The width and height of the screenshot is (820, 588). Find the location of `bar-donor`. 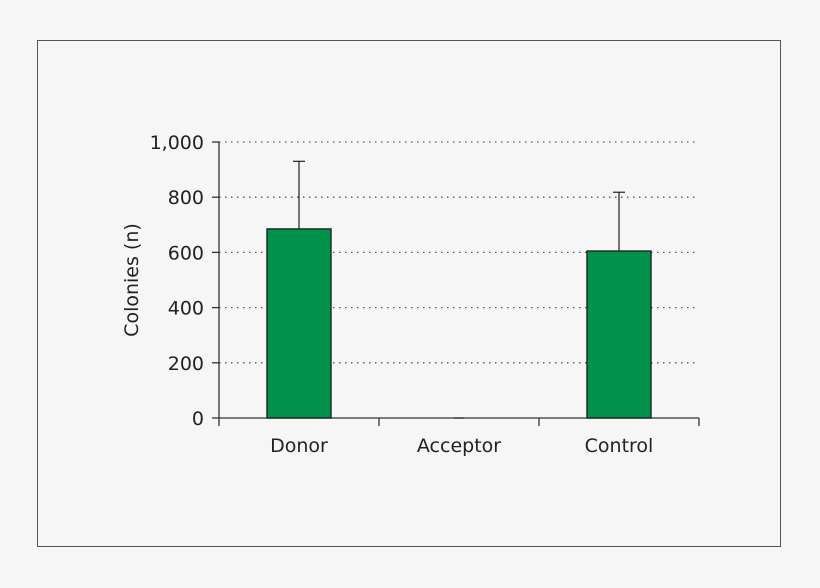

bar-donor is located at coordinates (299, 323).